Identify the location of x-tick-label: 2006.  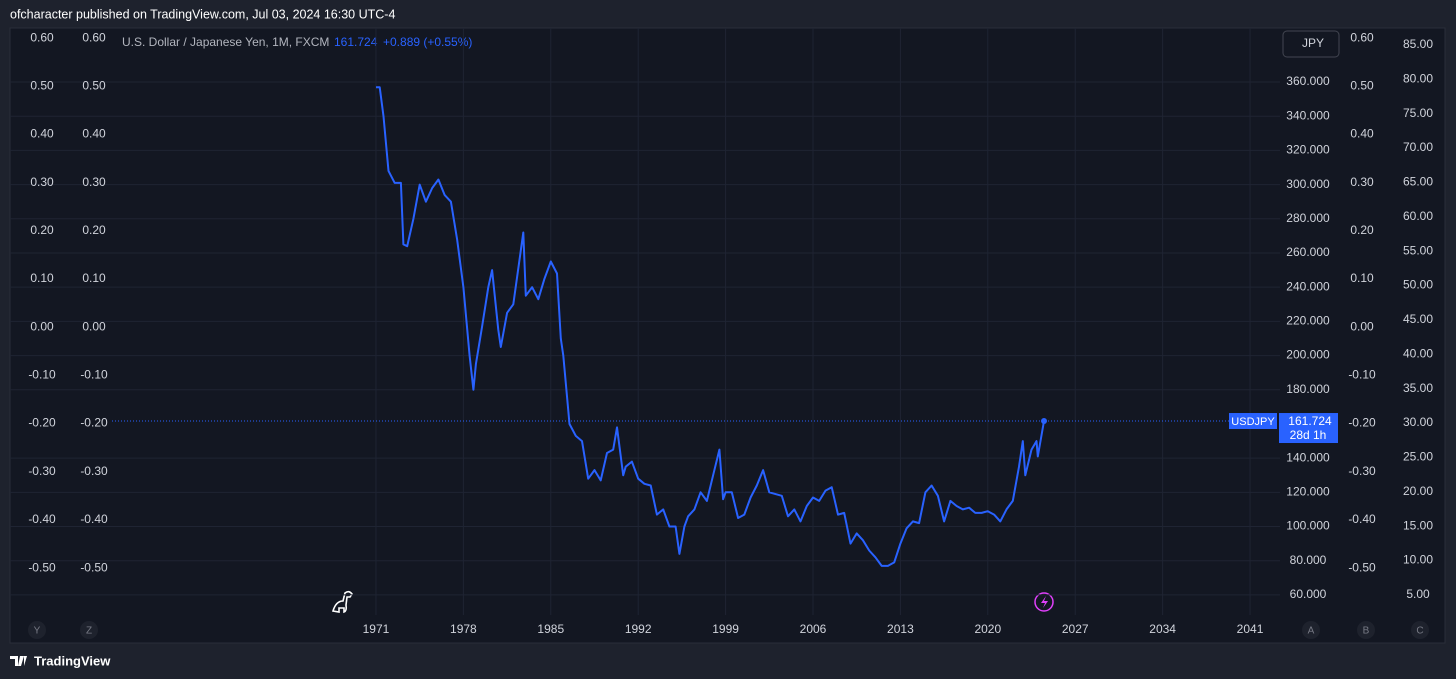
(813, 629).